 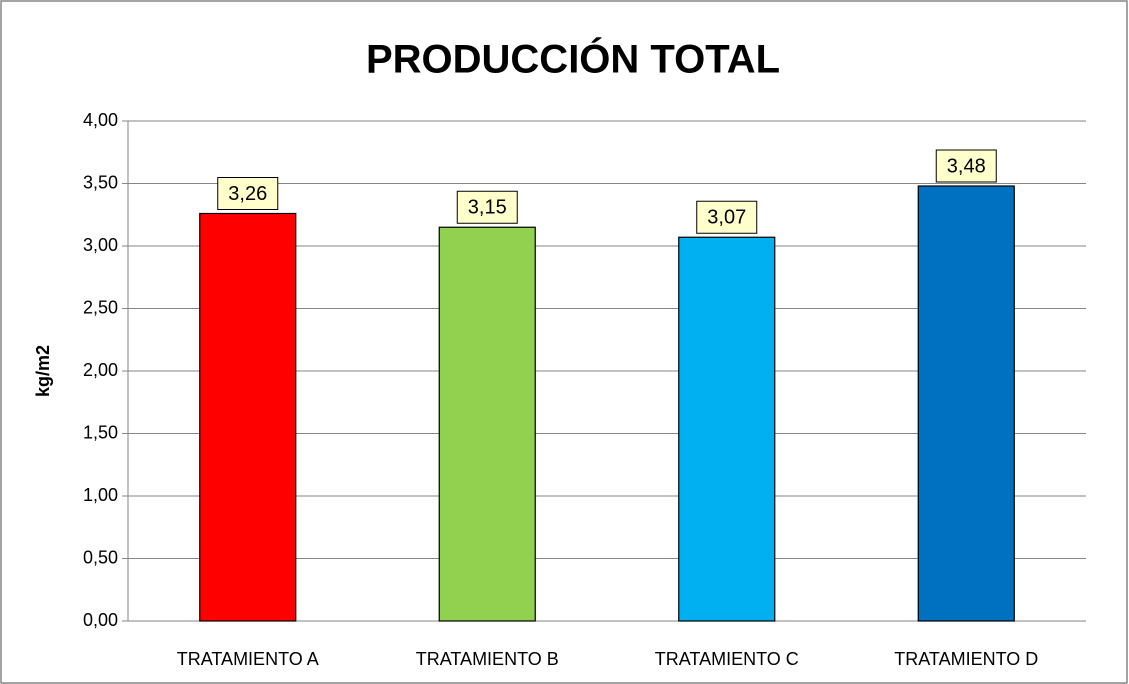 What do you see at coordinates (248, 659) in the screenshot?
I see `x-tick-label: TRATAMIENTO A` at bounding box center [248, 659].